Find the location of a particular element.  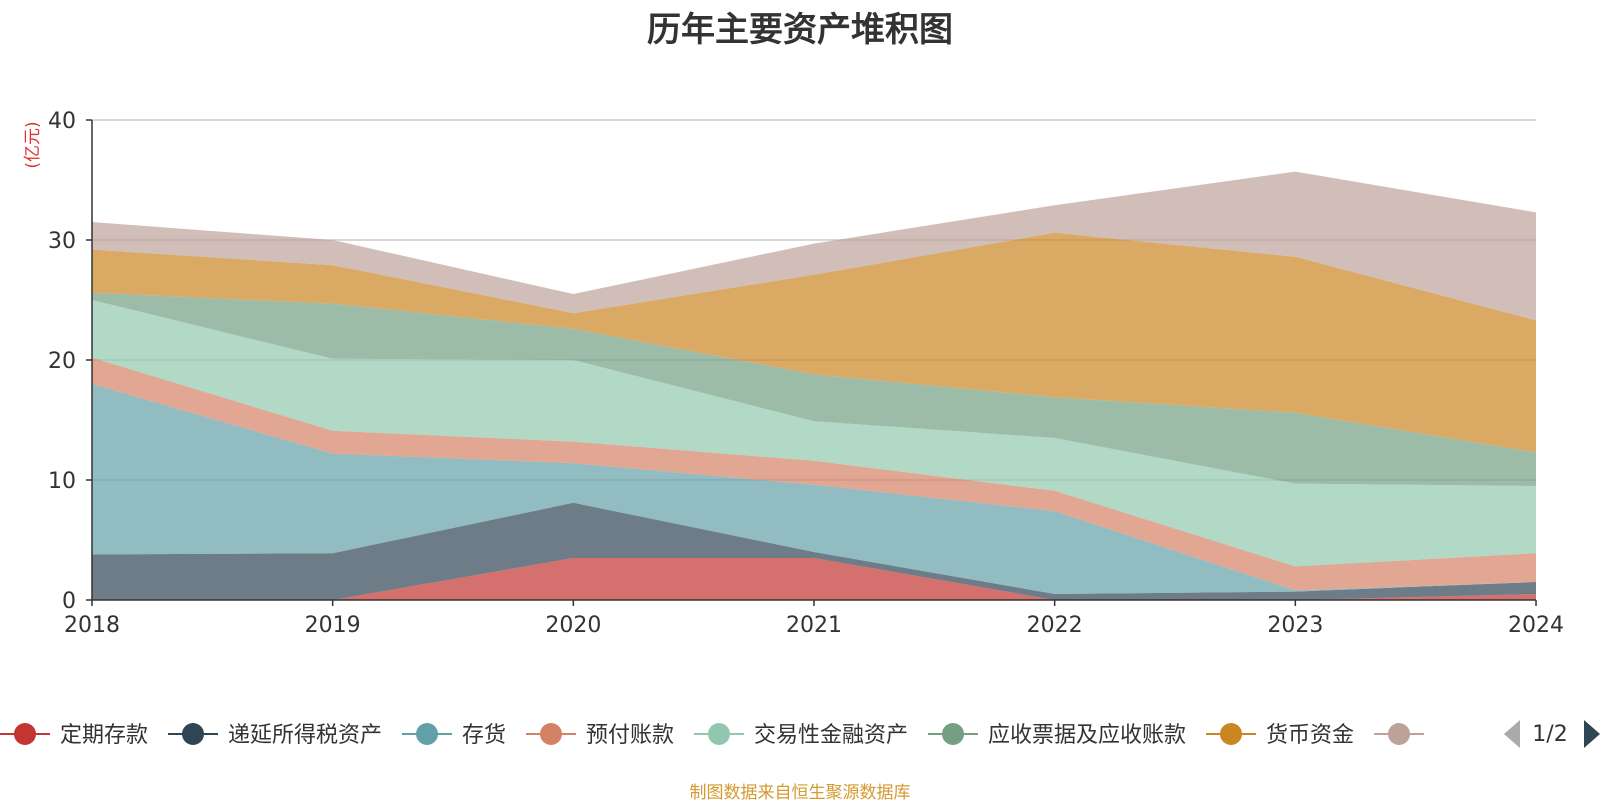

legend-label: 交易性金融资产 is located at coordinates (831, 735).